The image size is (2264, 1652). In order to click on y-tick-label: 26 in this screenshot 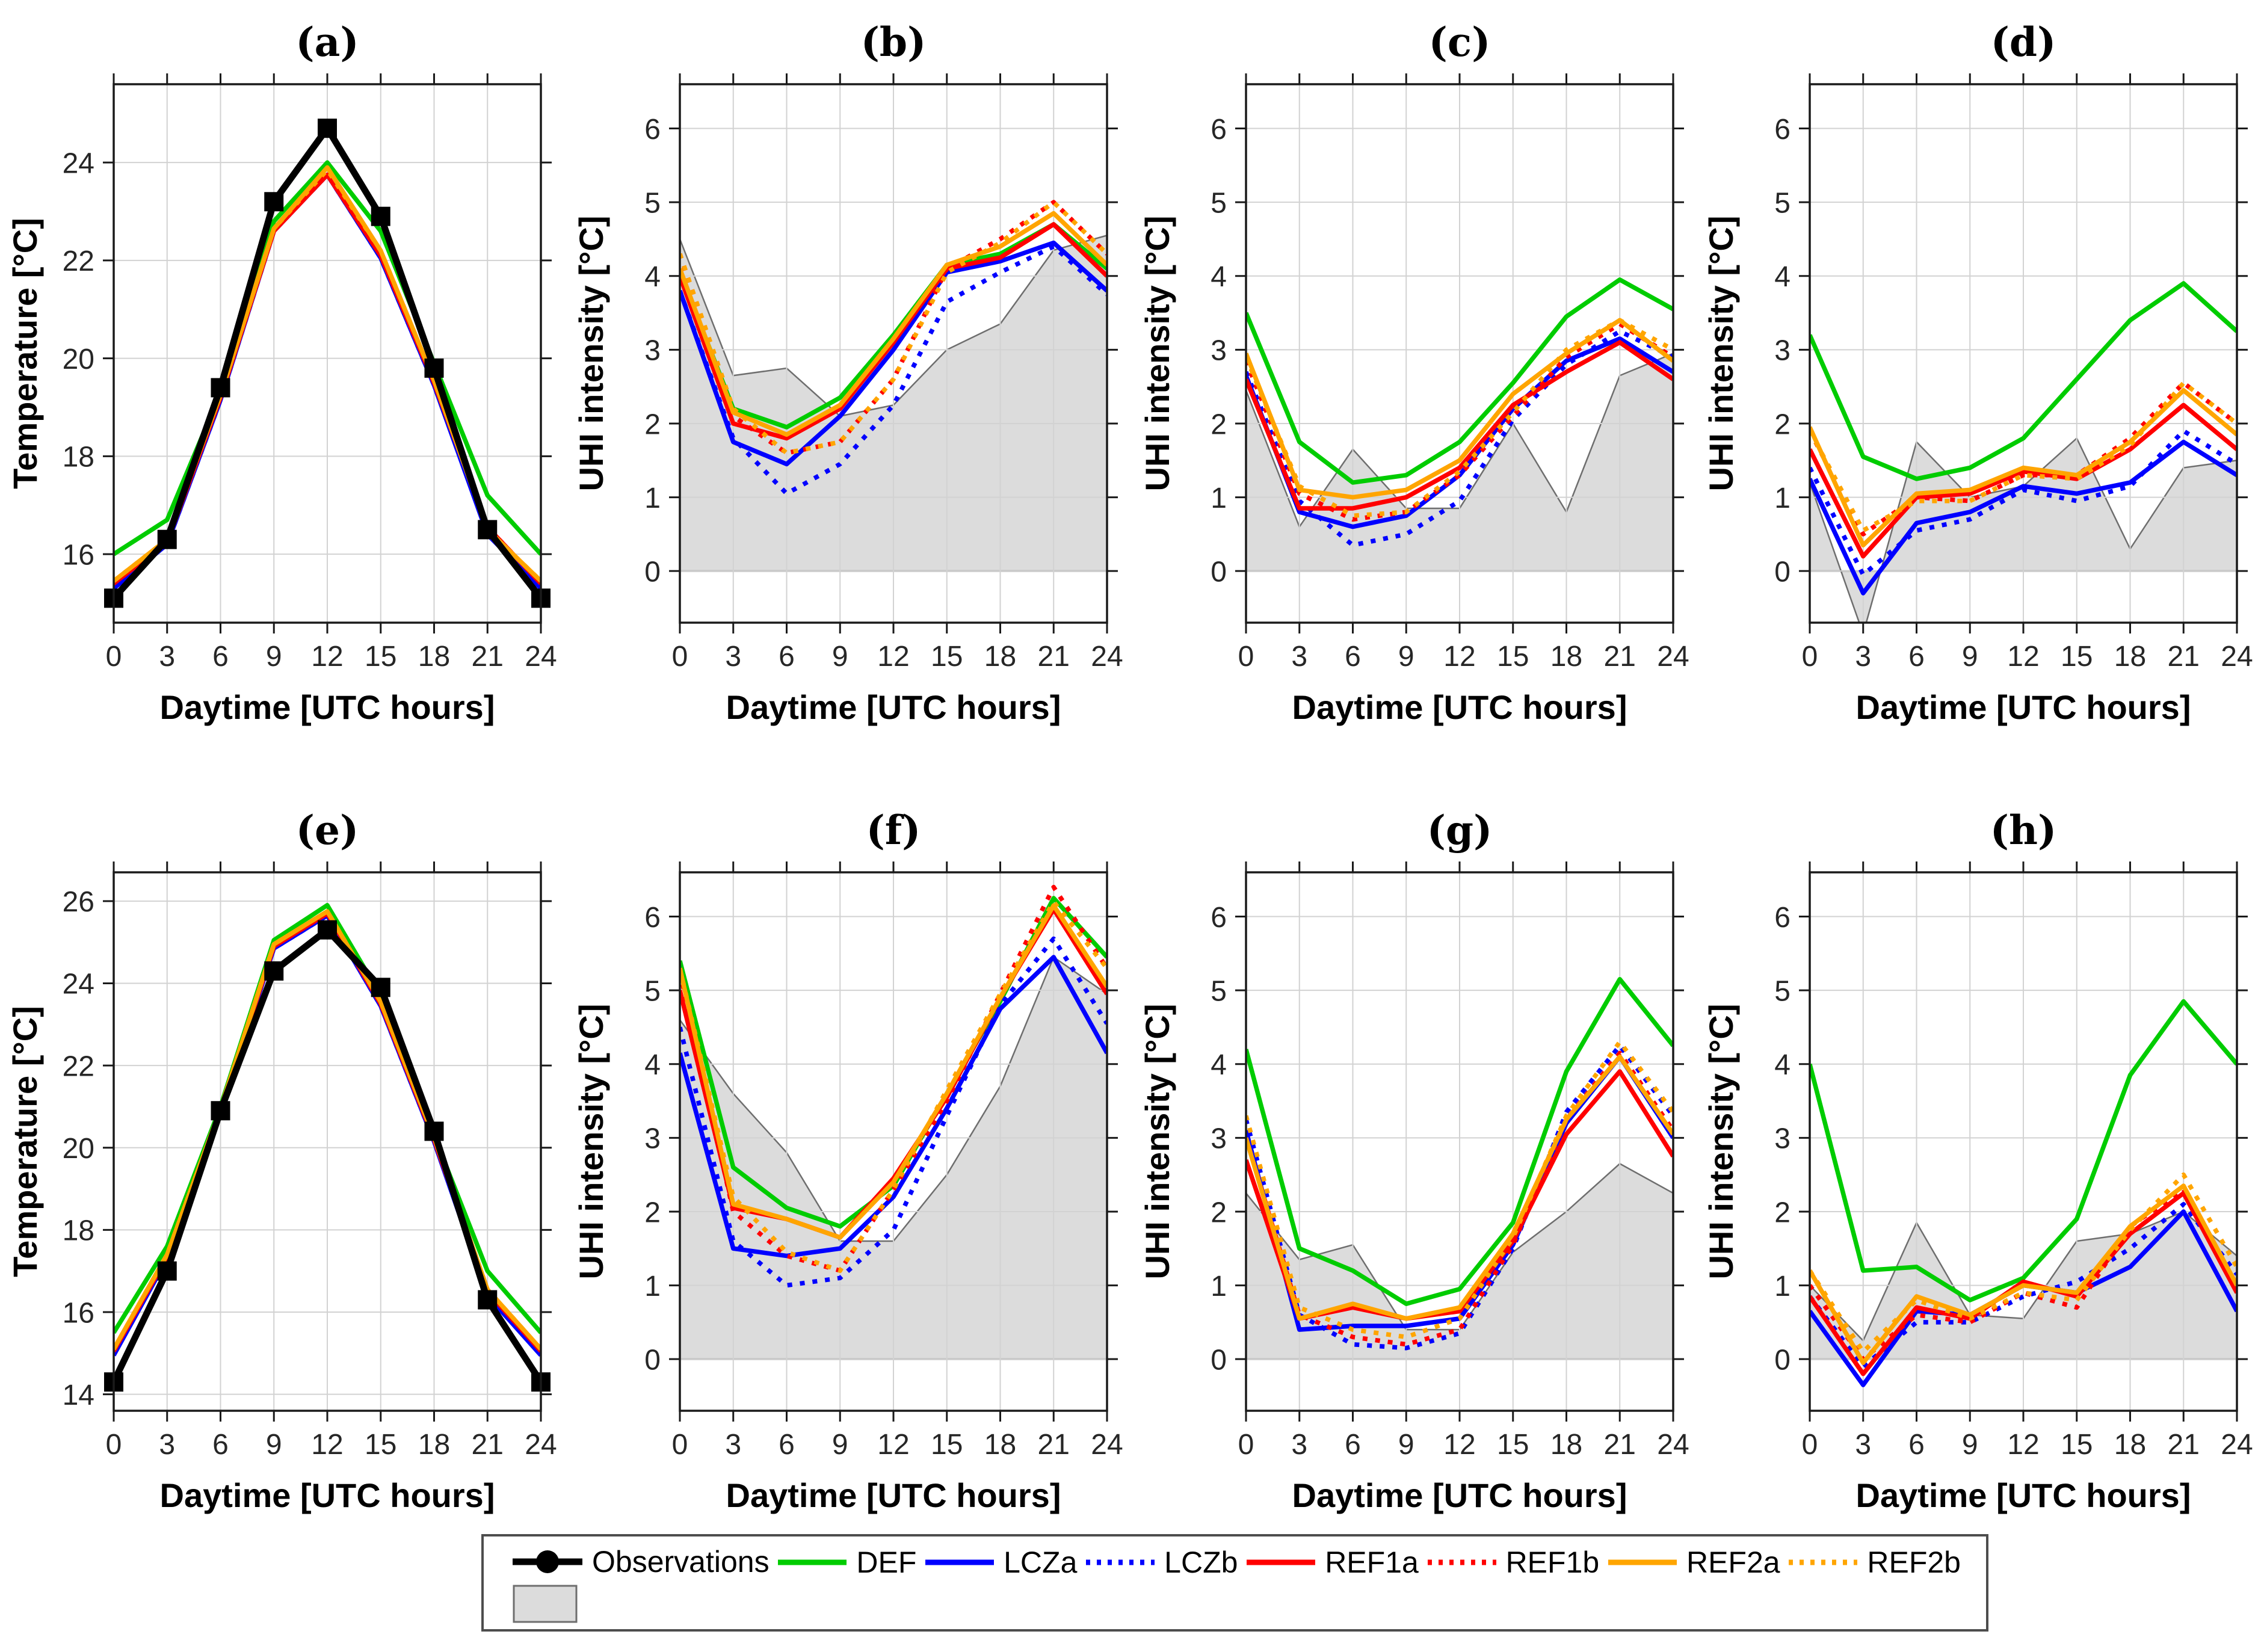, I will do `click(79, 902)`.